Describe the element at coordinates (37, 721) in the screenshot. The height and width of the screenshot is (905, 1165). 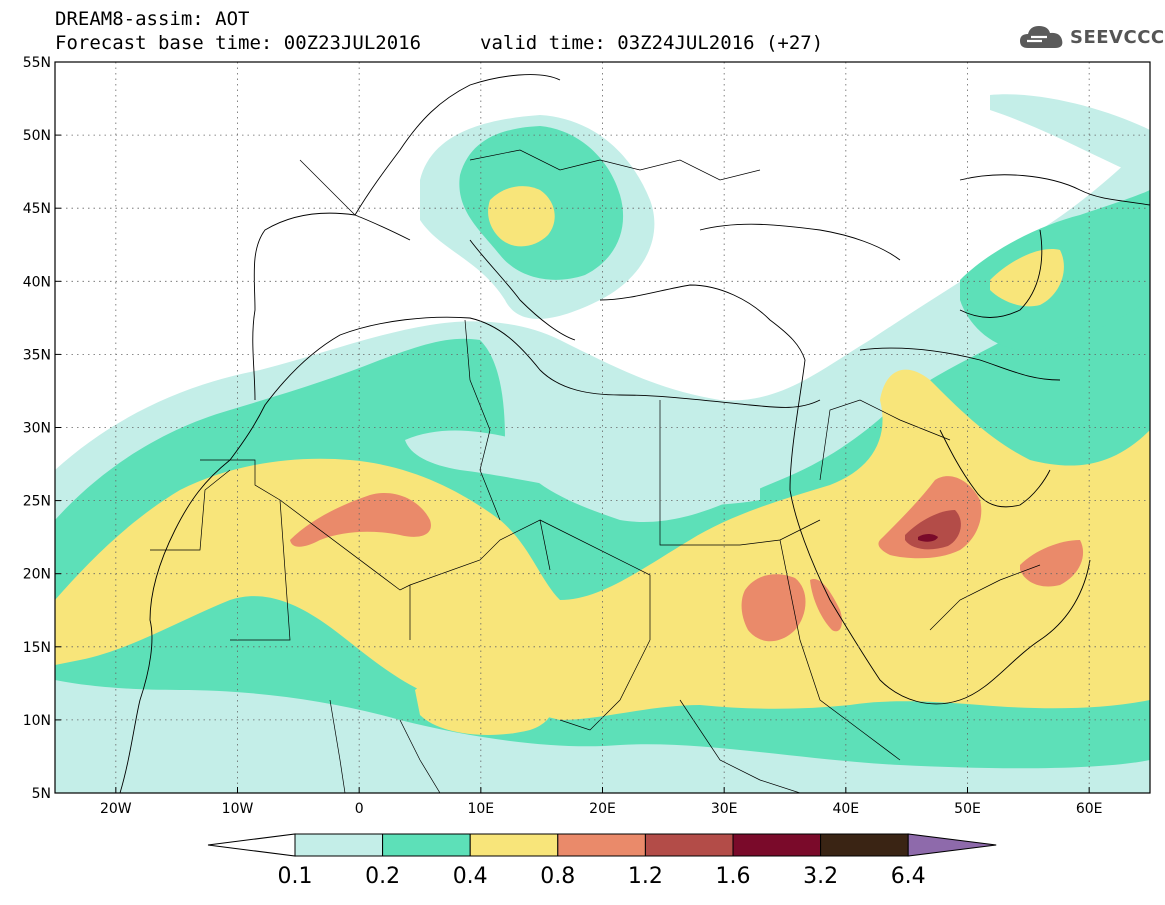
I see `lat-tick-label: 10N` at that location.